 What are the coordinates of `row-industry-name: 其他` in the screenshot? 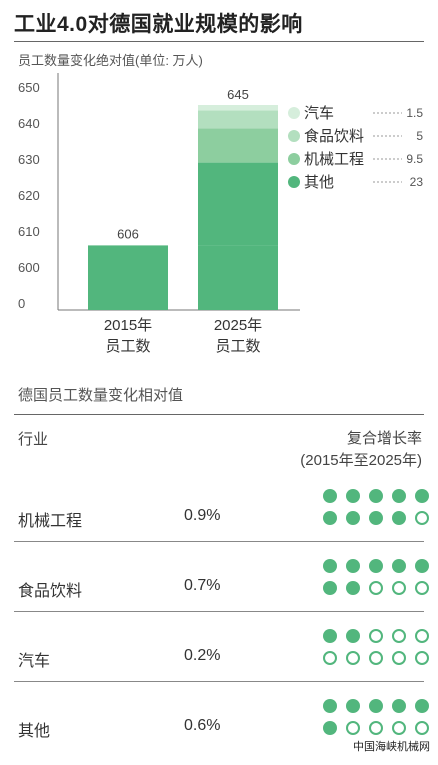 It's located at (34, 731).